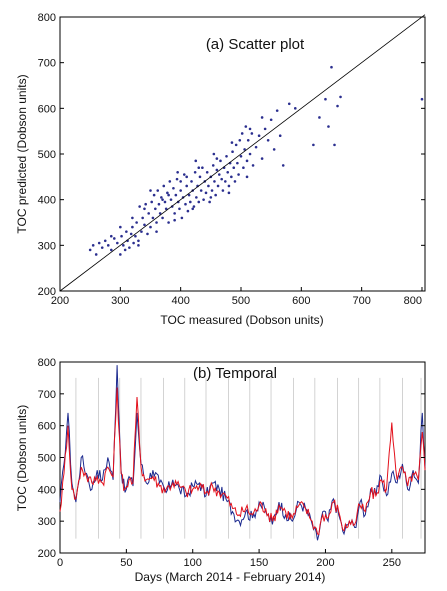 This screenshot has width=447, height=591. What do you see at coordinates (60, 563) in the screenshot?
I see `x-tick-label: 0` at bounding box center [60, 563].